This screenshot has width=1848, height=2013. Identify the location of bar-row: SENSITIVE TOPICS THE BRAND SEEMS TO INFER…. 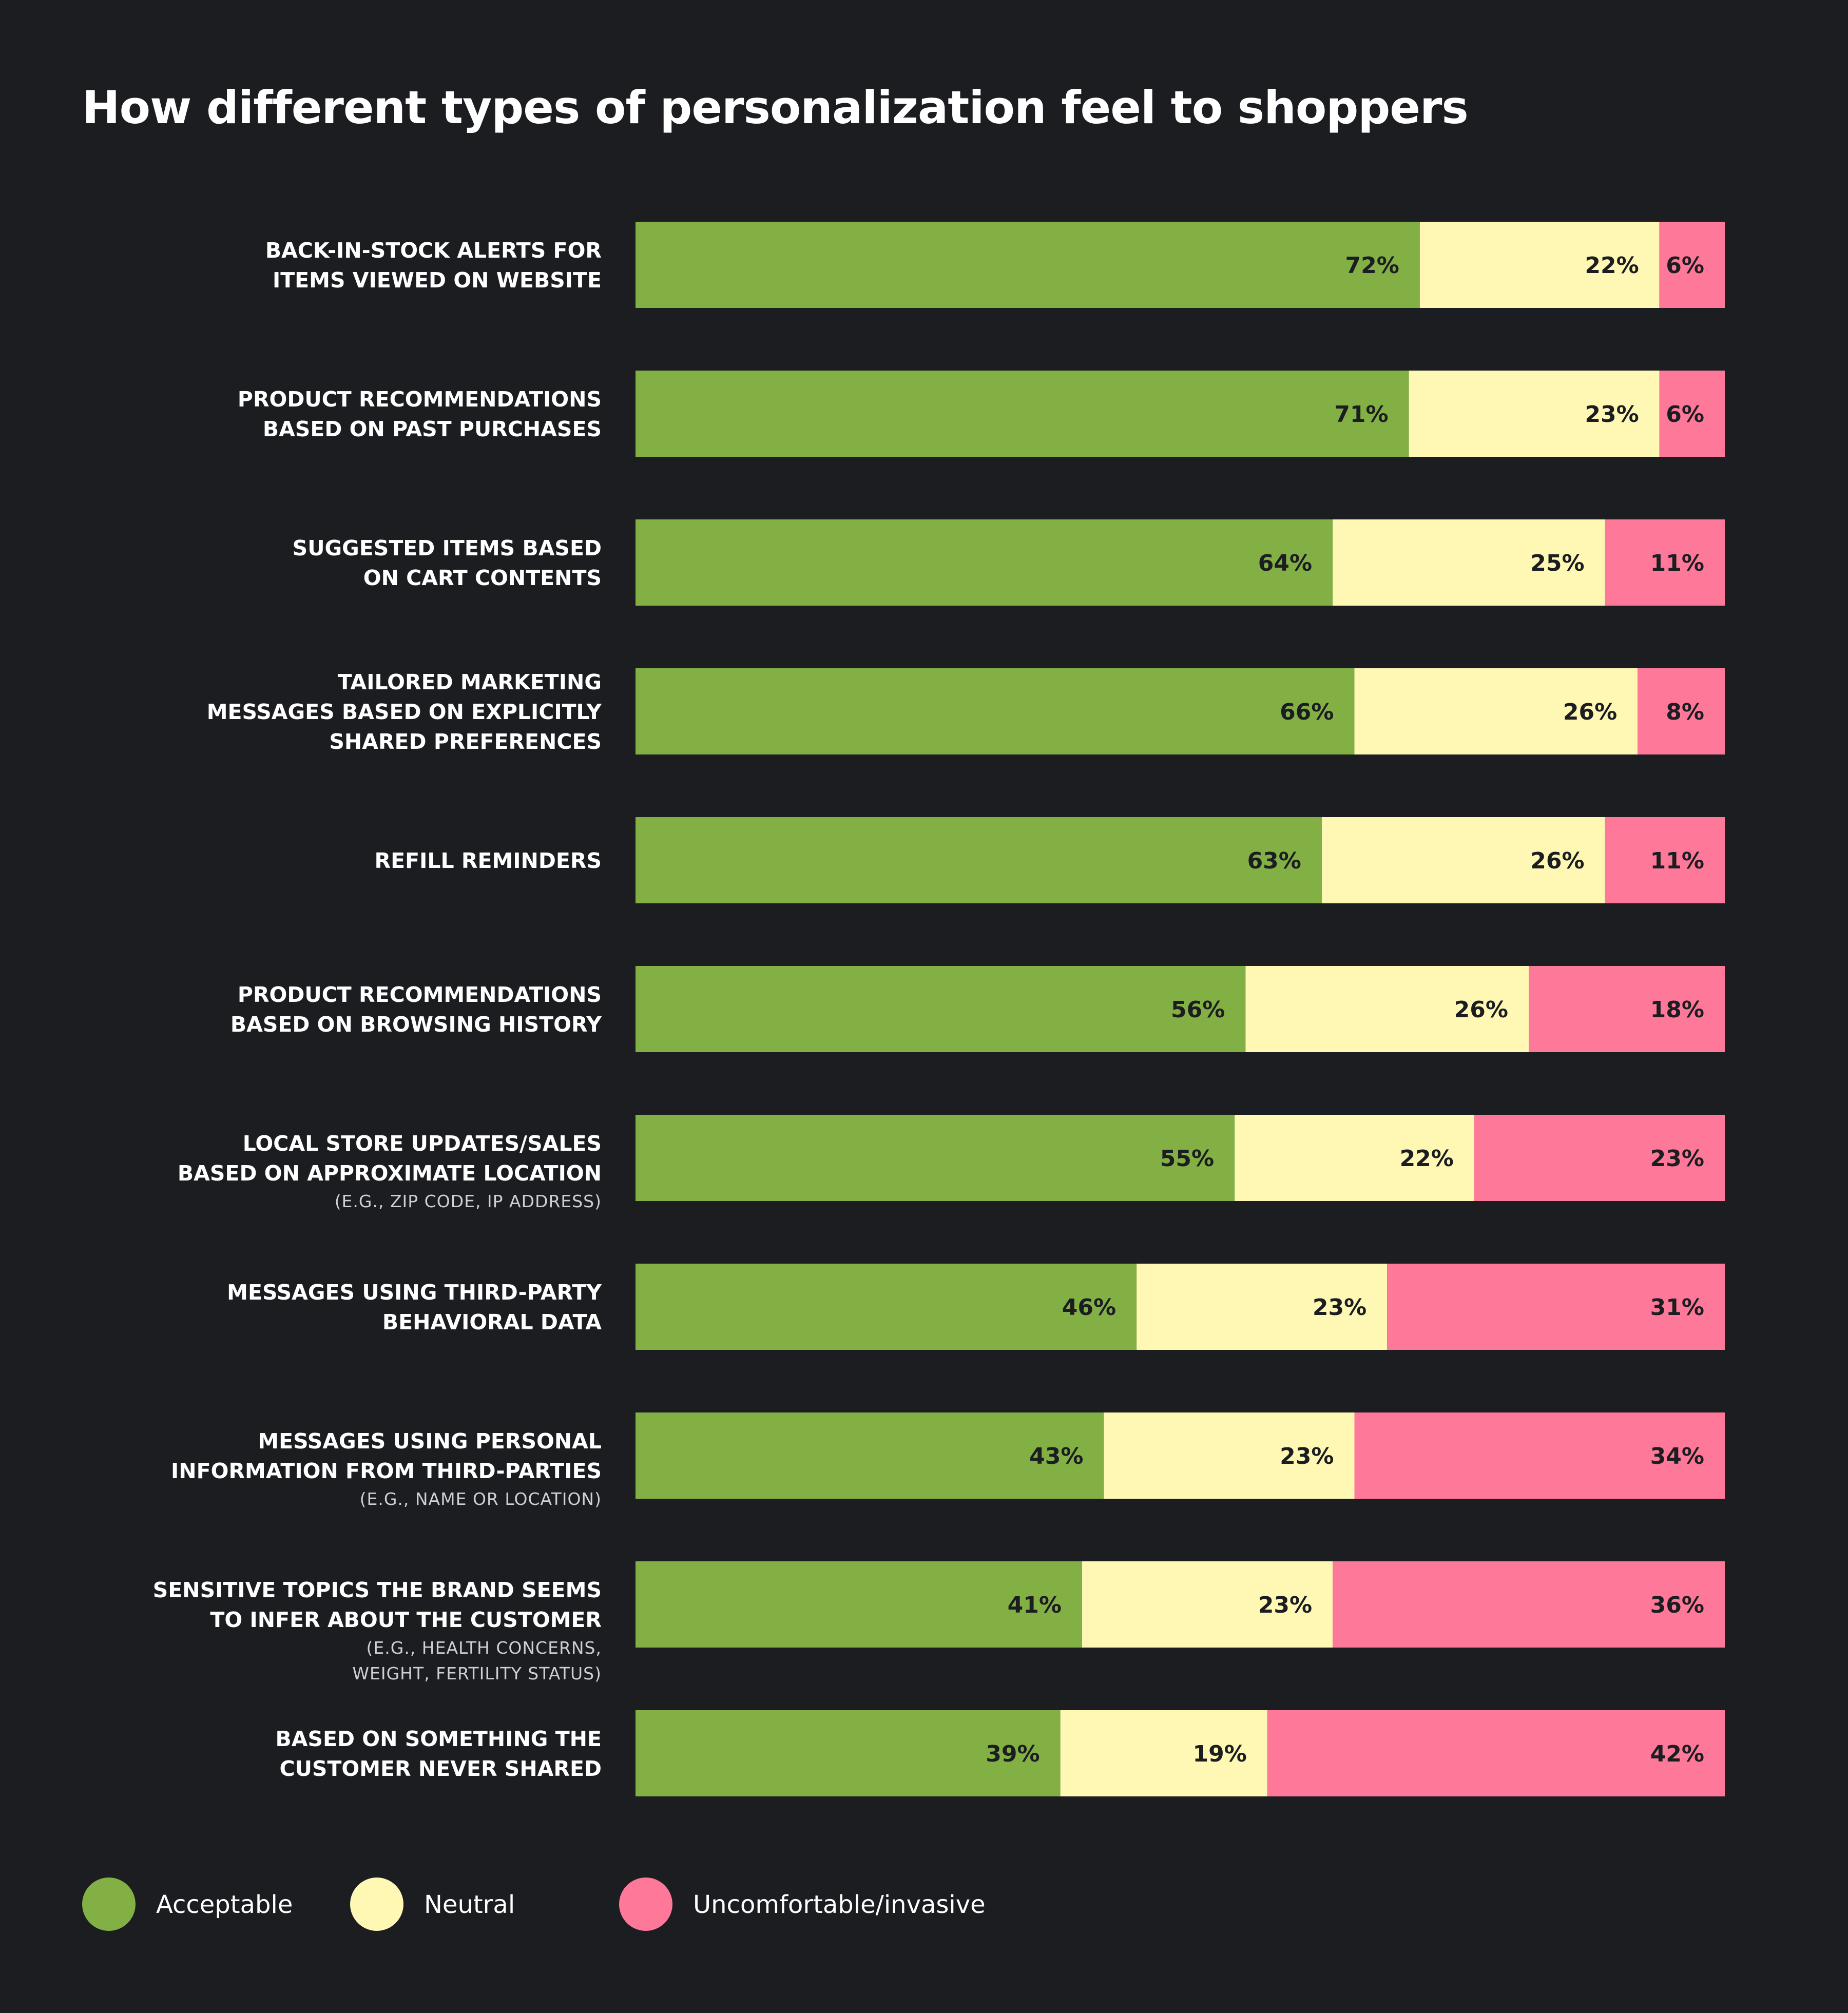
(939, 1622).